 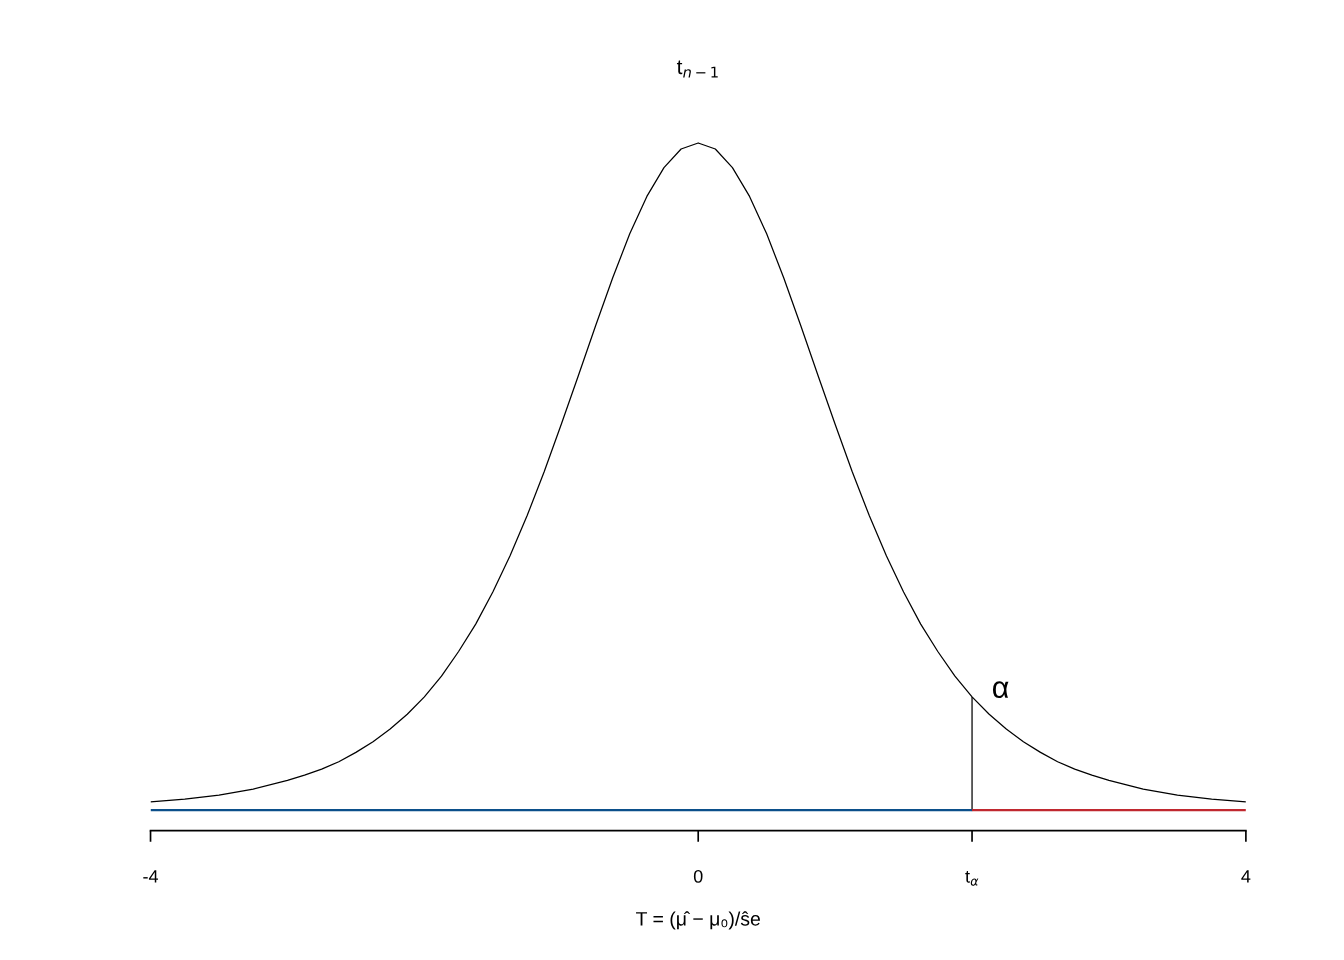 I want to click on x-axis-title: T = (μ̂ − μ₀)/ŝe, so click(x=698, y=920).